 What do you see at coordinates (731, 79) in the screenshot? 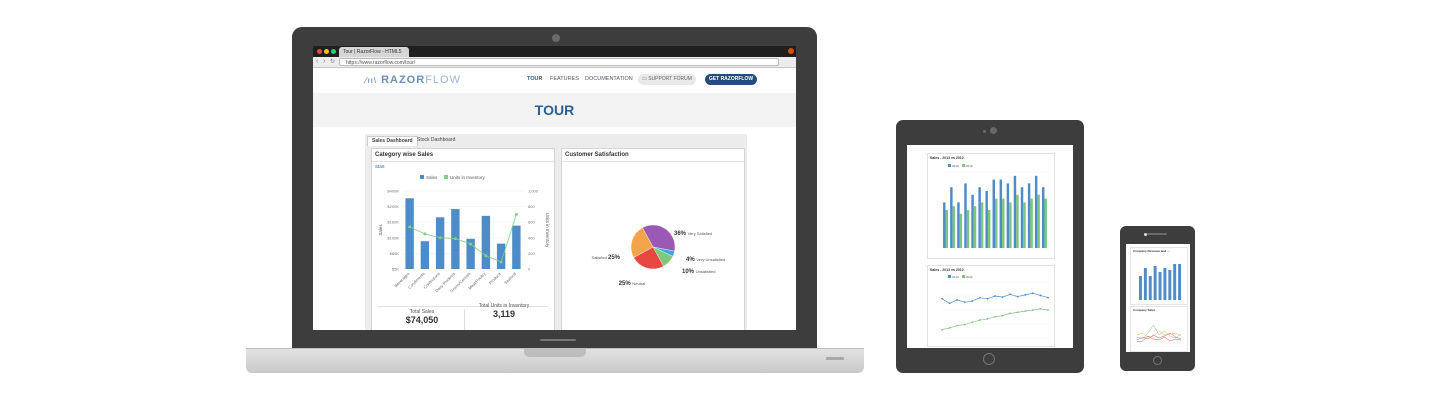
I see `get-razorflow-button: GET RAZORFLOW` at bounding box center [731, 79].